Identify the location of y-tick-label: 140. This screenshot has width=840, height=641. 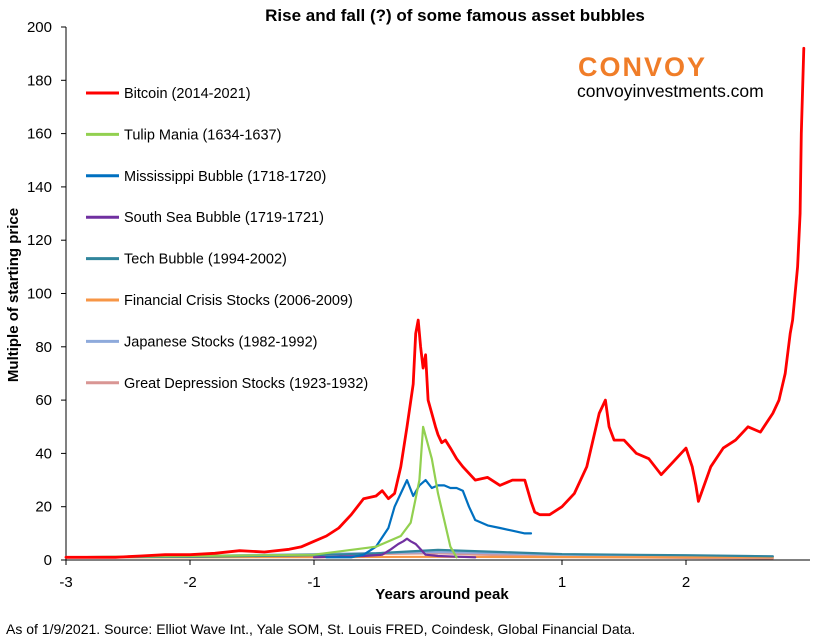
(39, 187).